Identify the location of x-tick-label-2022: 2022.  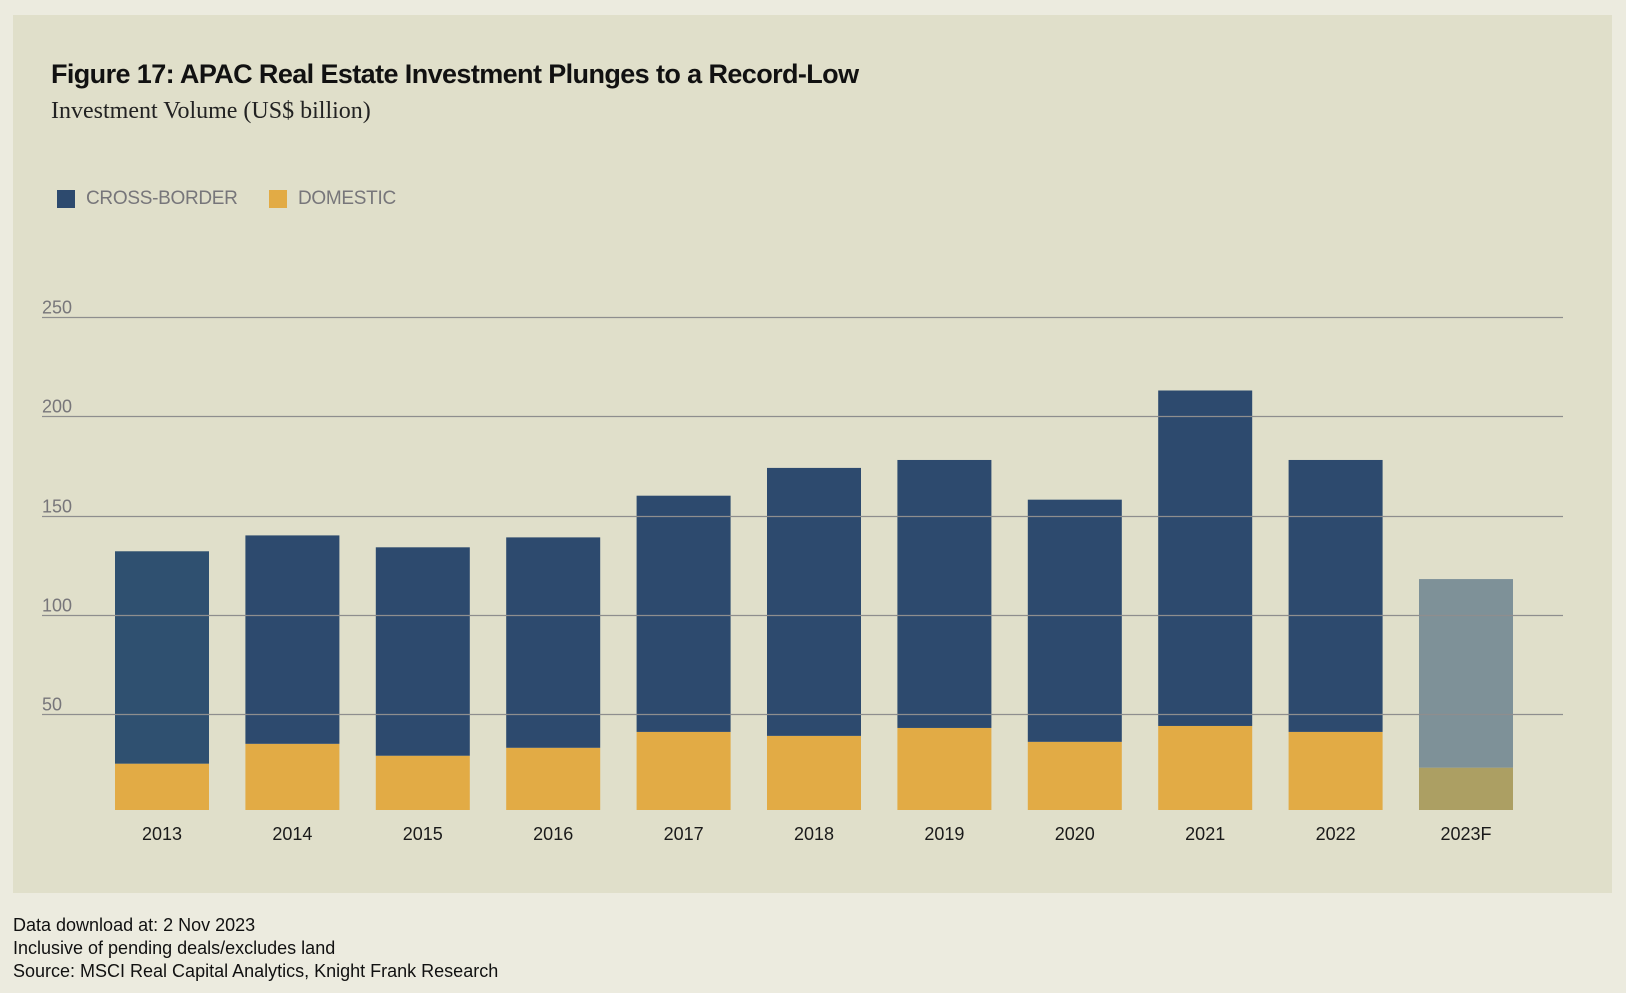
(1336, 834).